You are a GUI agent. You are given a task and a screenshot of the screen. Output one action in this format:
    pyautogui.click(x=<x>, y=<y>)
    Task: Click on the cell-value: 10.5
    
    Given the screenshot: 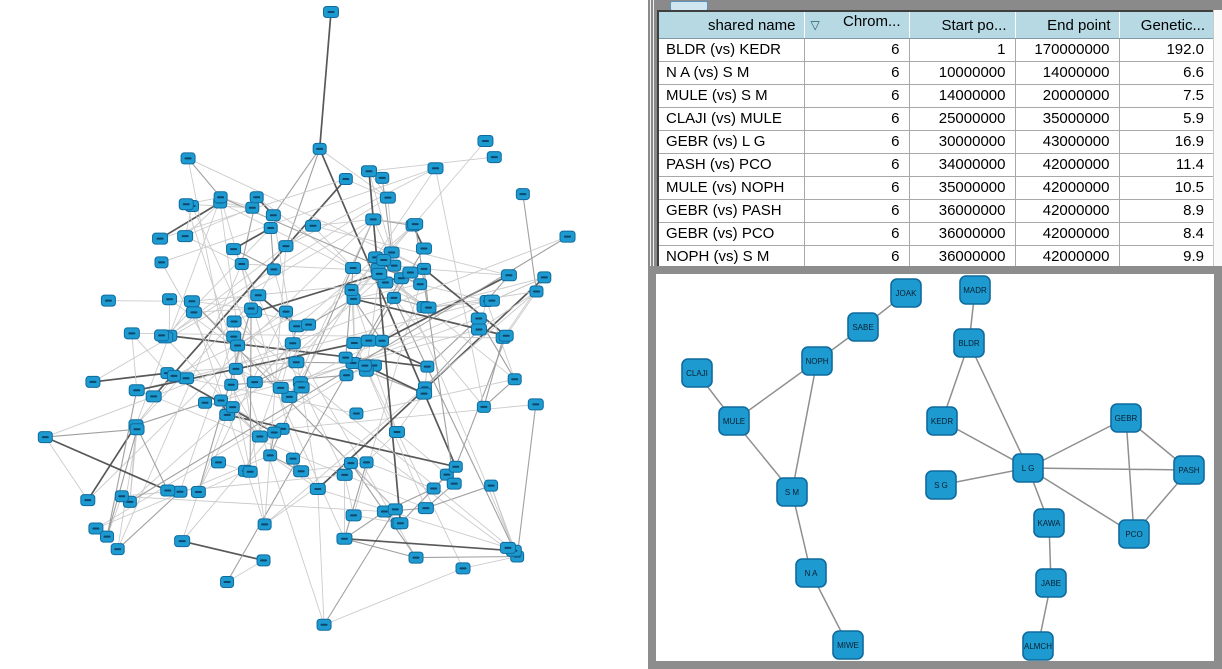 What is the action you would take?
    pyautogui.click(x=1166, y=188)
    